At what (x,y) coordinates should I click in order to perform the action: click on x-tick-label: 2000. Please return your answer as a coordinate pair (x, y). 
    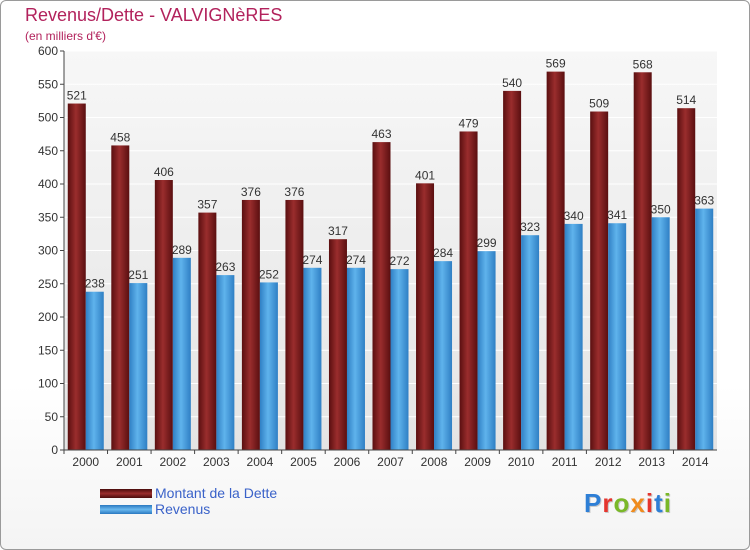
    Looking at the image, I should click on (85, 462).